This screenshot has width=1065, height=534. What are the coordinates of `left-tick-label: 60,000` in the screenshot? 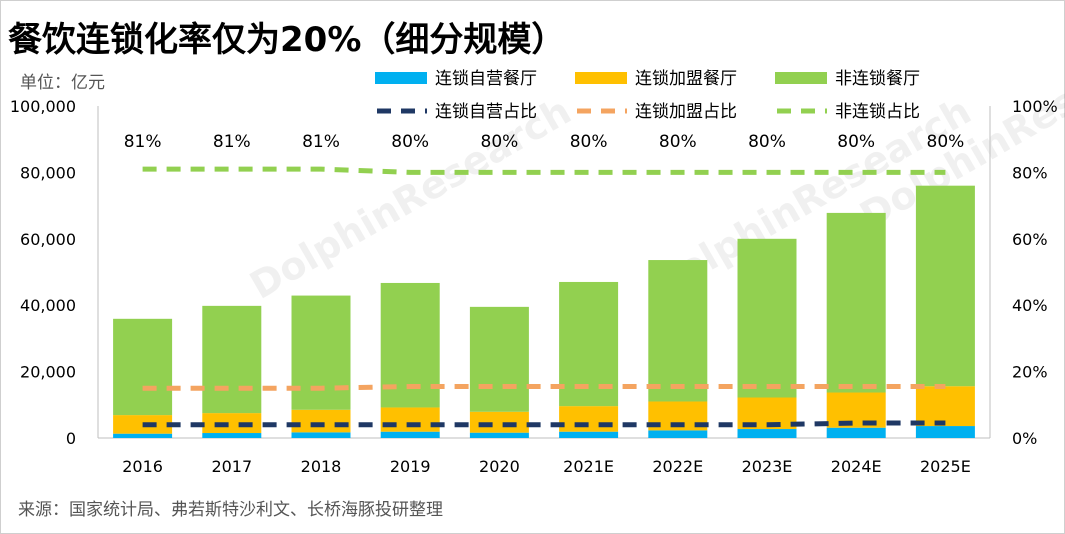 It's located at (48, 239).